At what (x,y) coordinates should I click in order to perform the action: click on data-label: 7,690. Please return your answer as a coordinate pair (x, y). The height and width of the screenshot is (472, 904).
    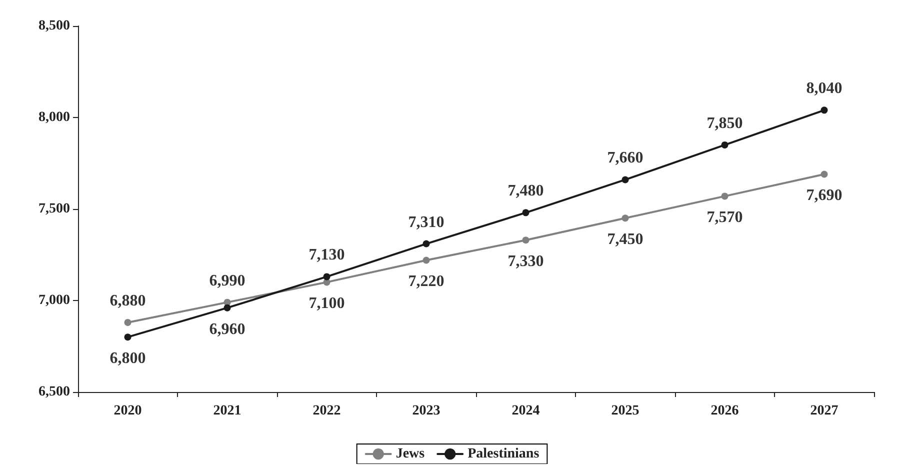
    Looking at the image, I should click on (824, 195).